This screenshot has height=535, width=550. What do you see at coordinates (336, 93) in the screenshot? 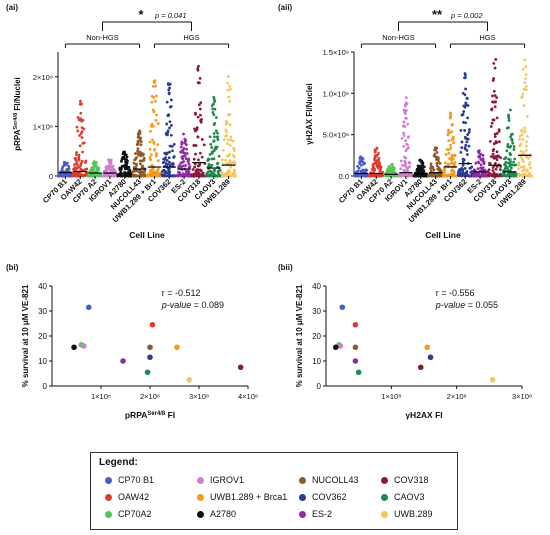
I see `y-tick-label: 1.0×10⁹` at bounding box center [336, 93].